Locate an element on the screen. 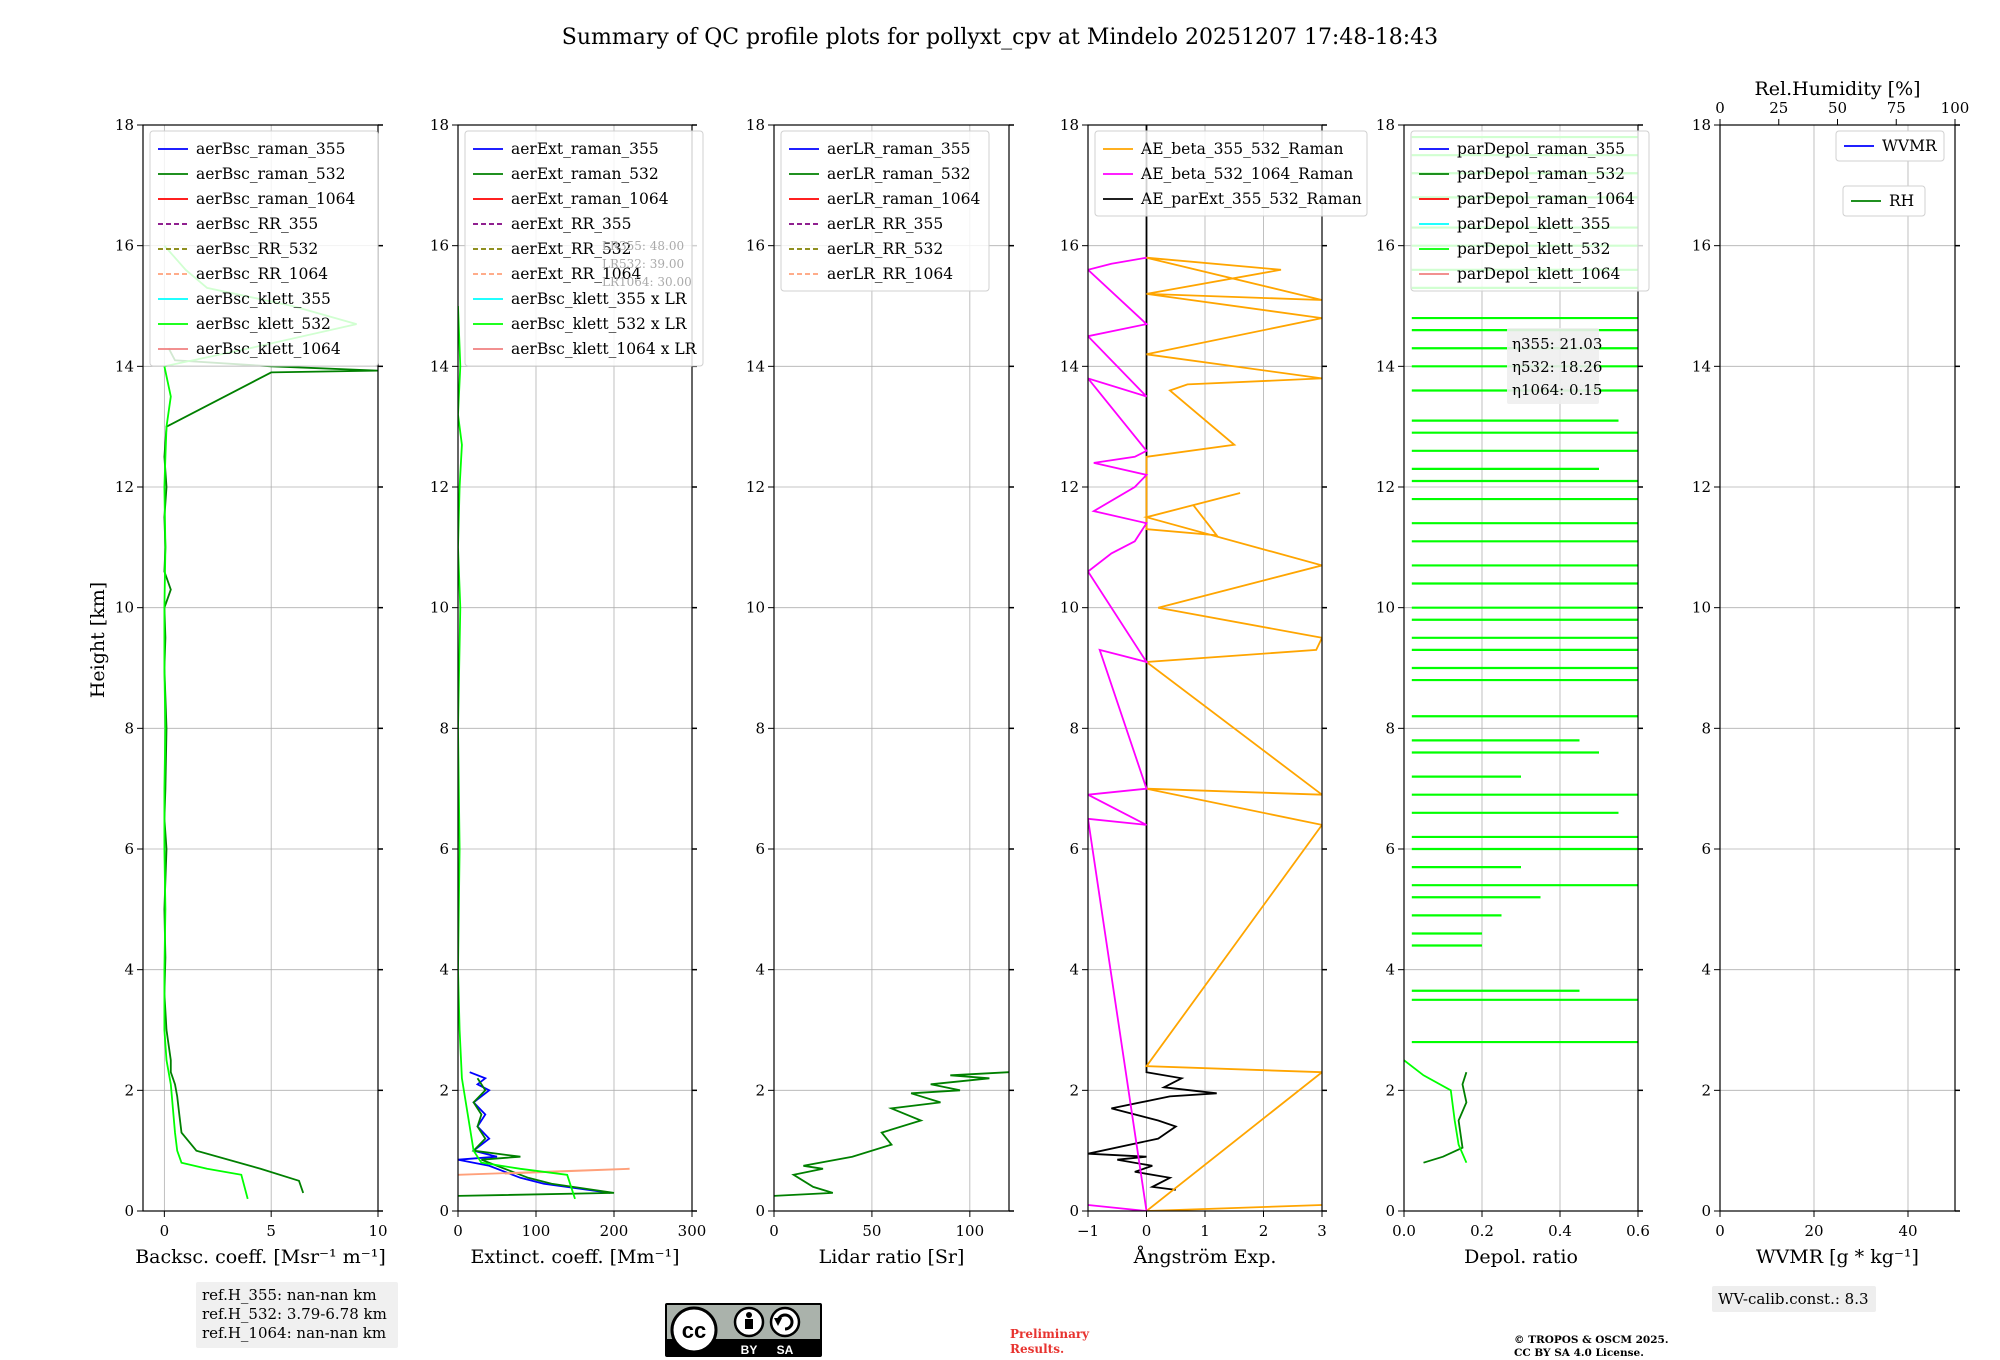 The width and height of the screenshot is (2000, 1360). axes-frame is located at coordinates (260, 668).